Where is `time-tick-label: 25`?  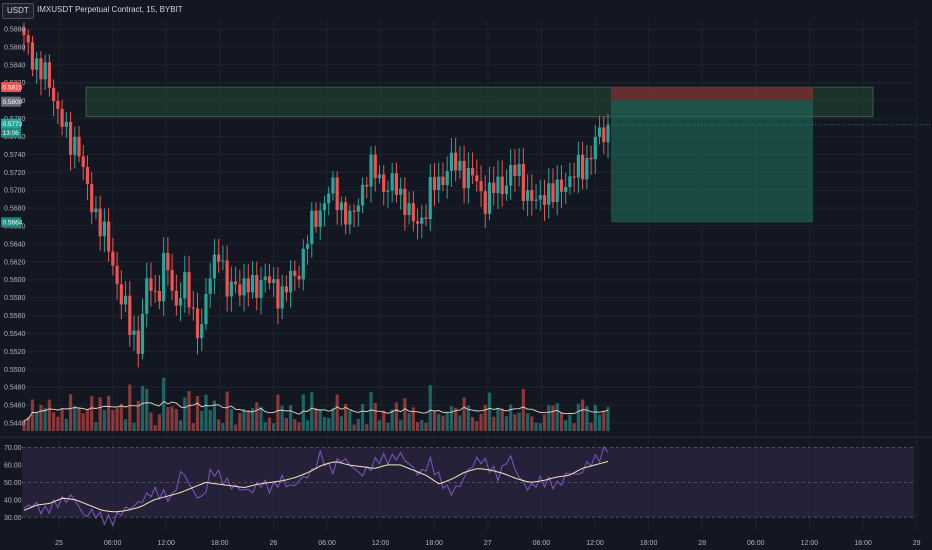
time-tick-label: 25 is located at coordinates (59, 543).